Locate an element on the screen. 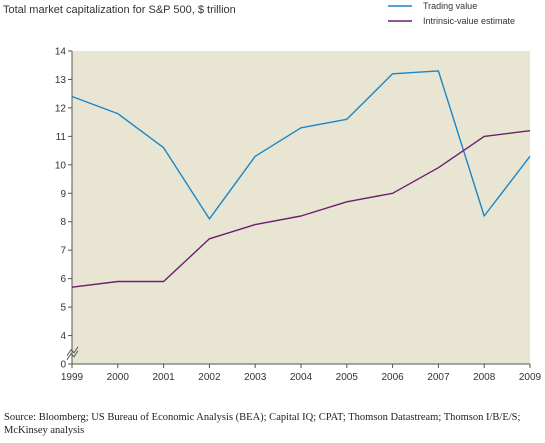  y-tick-label: 6 is located at coordinates (63, 279).